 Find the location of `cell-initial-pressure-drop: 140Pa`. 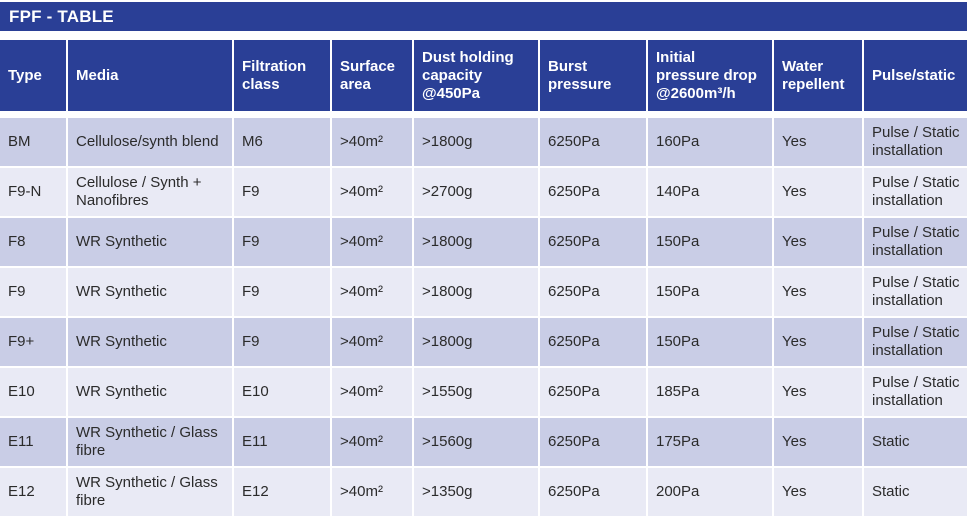

cell-initial-pressure-drop: 140Pa is located at coordinates (710, 192).